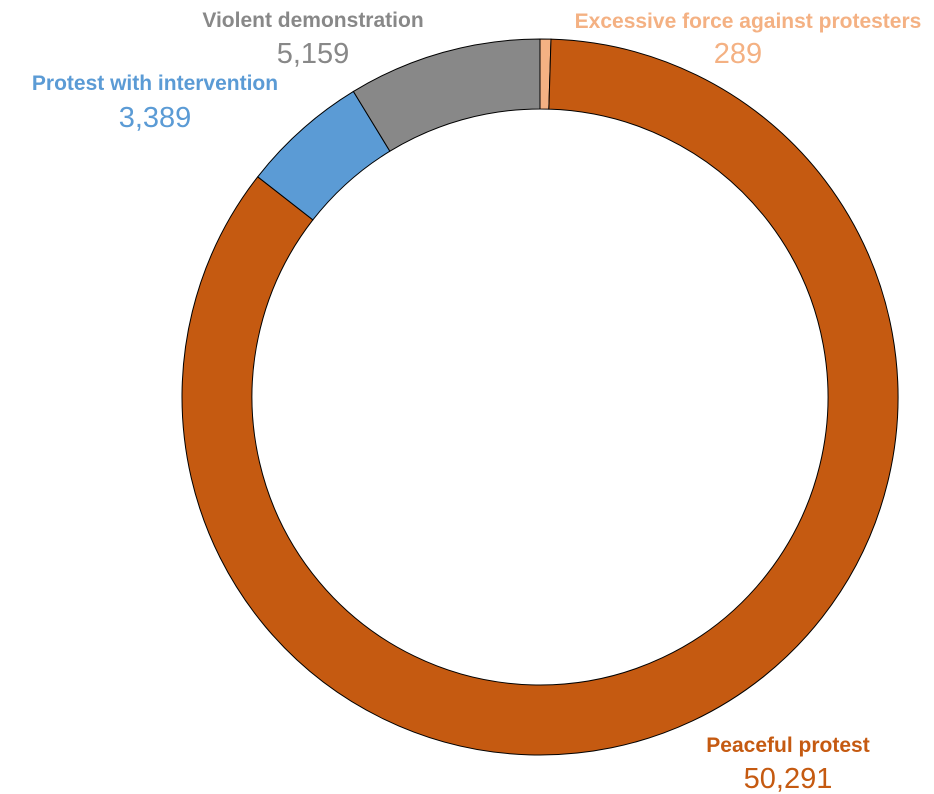  I want to click on slice-value-peaceful-protest: 50,291, so click(788, 778).